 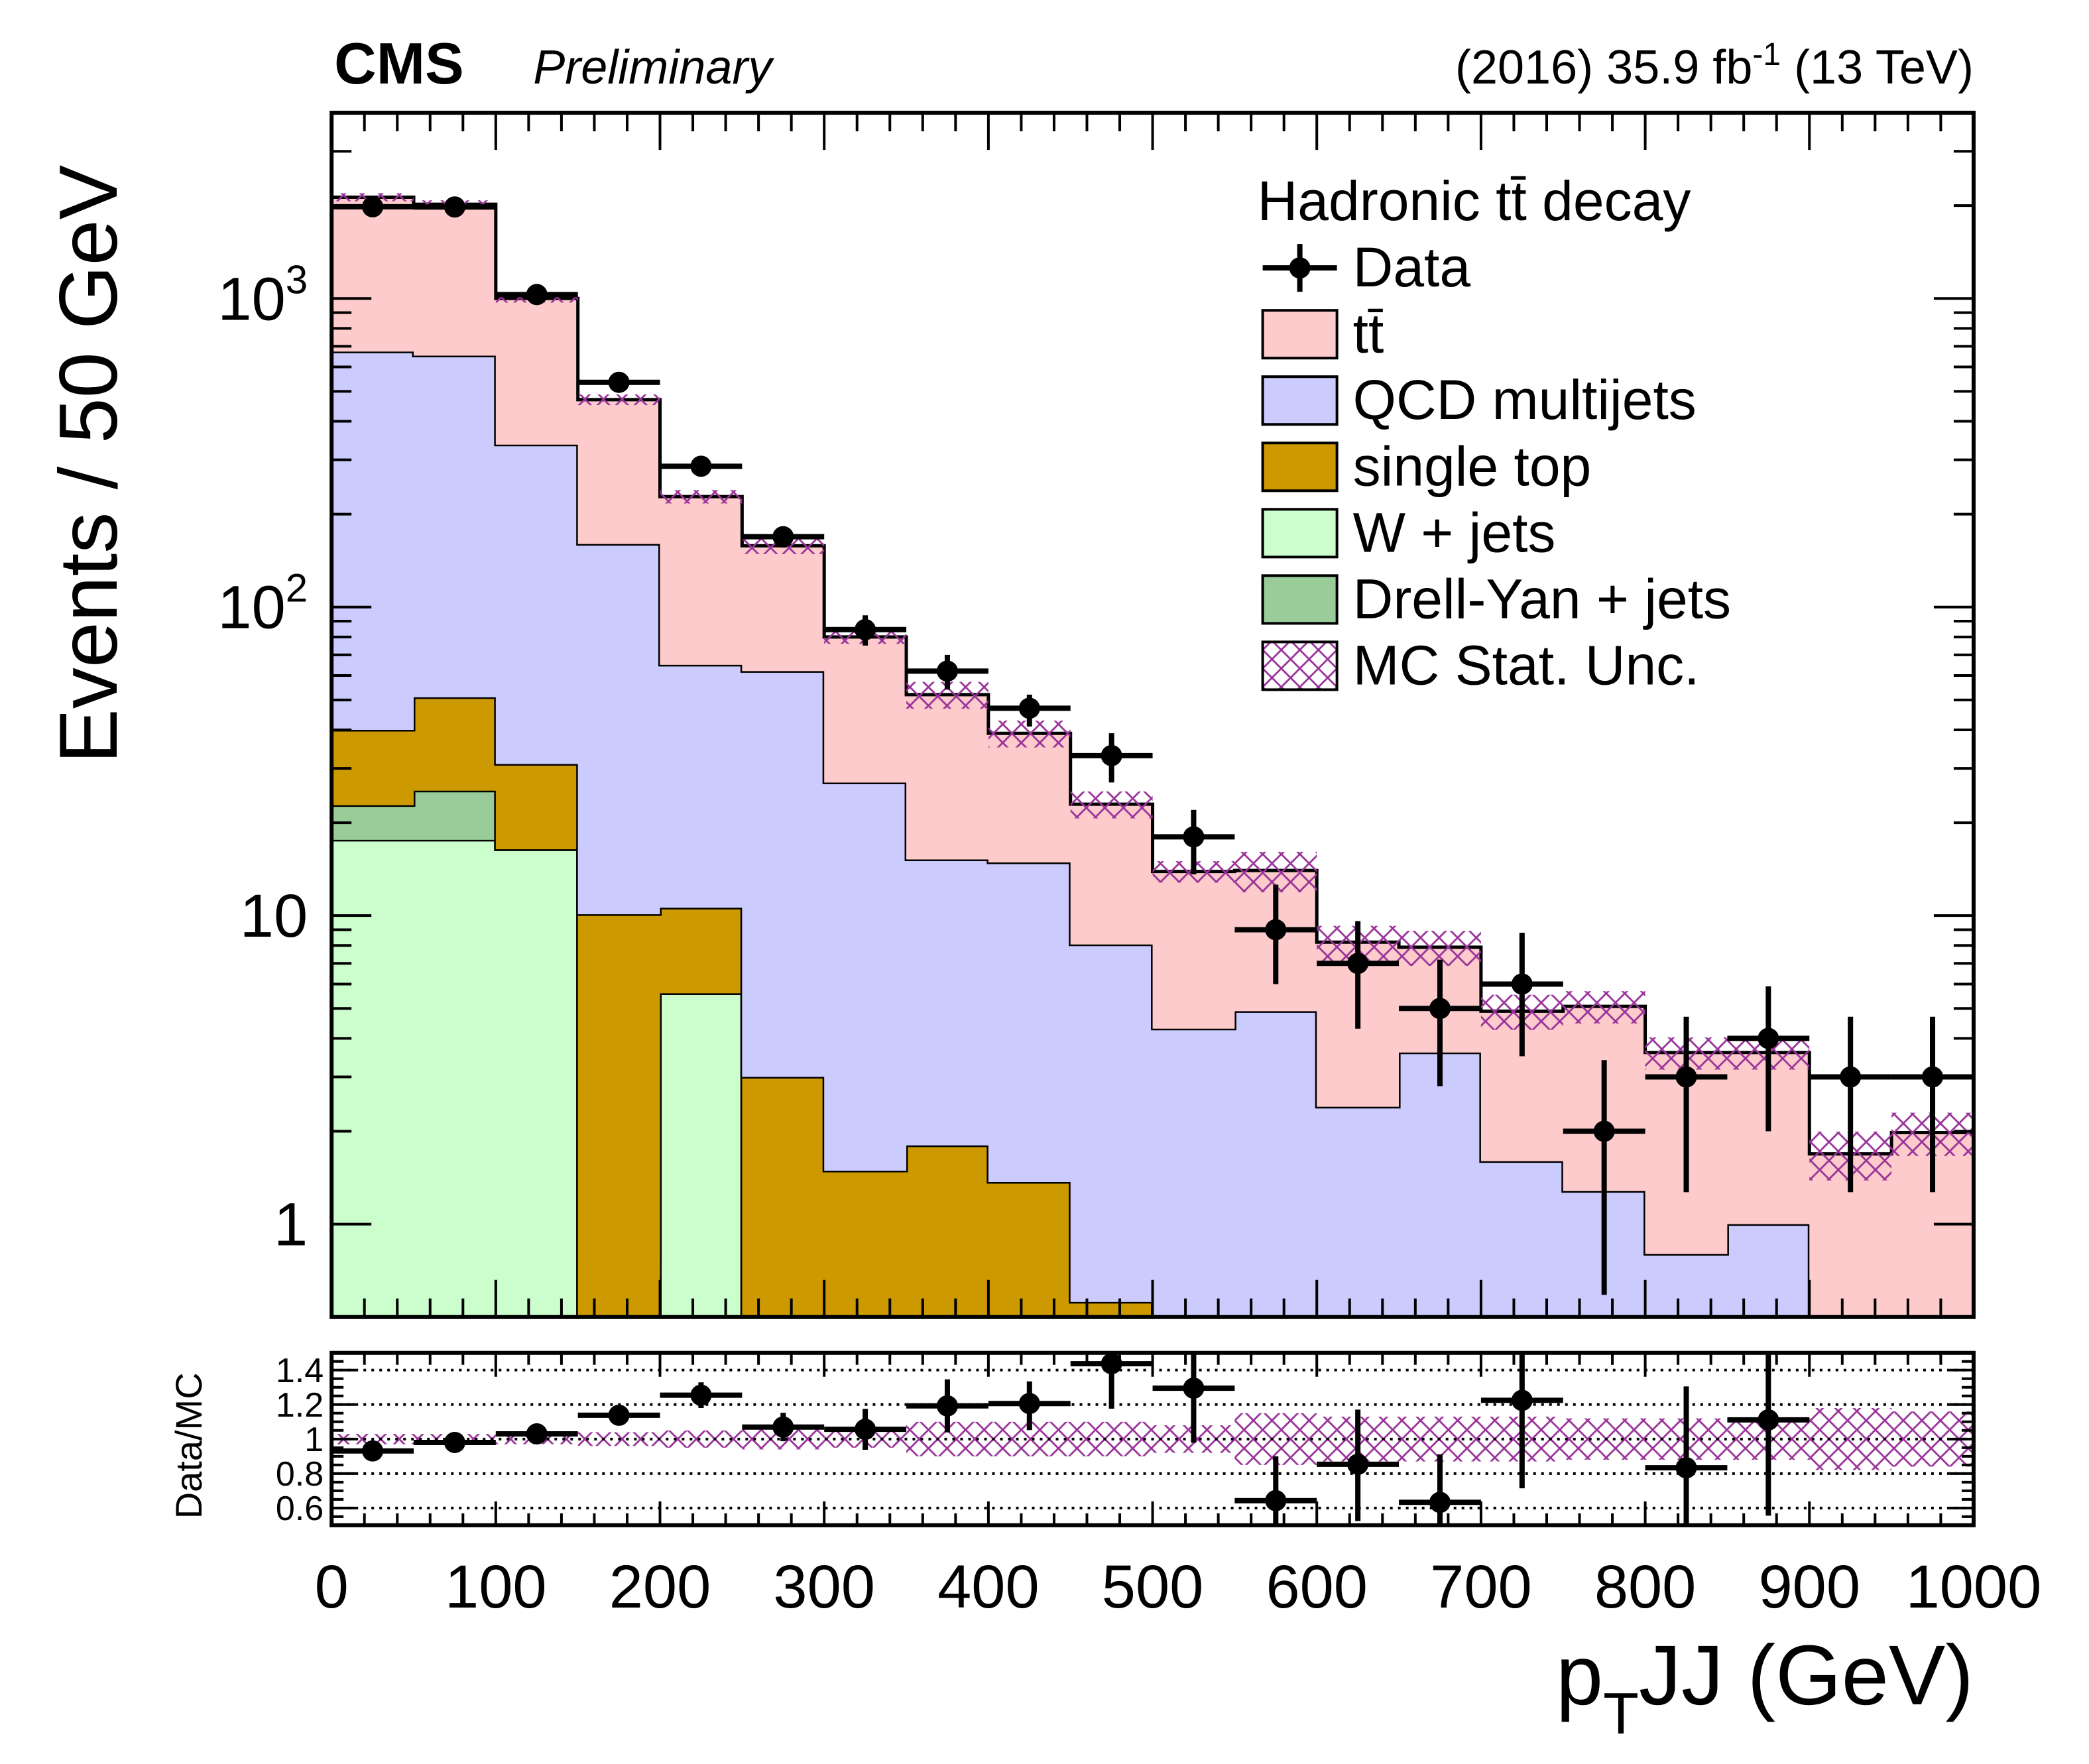 I want to click on legend-entry: W + jets, so click(x=1408, y=532).